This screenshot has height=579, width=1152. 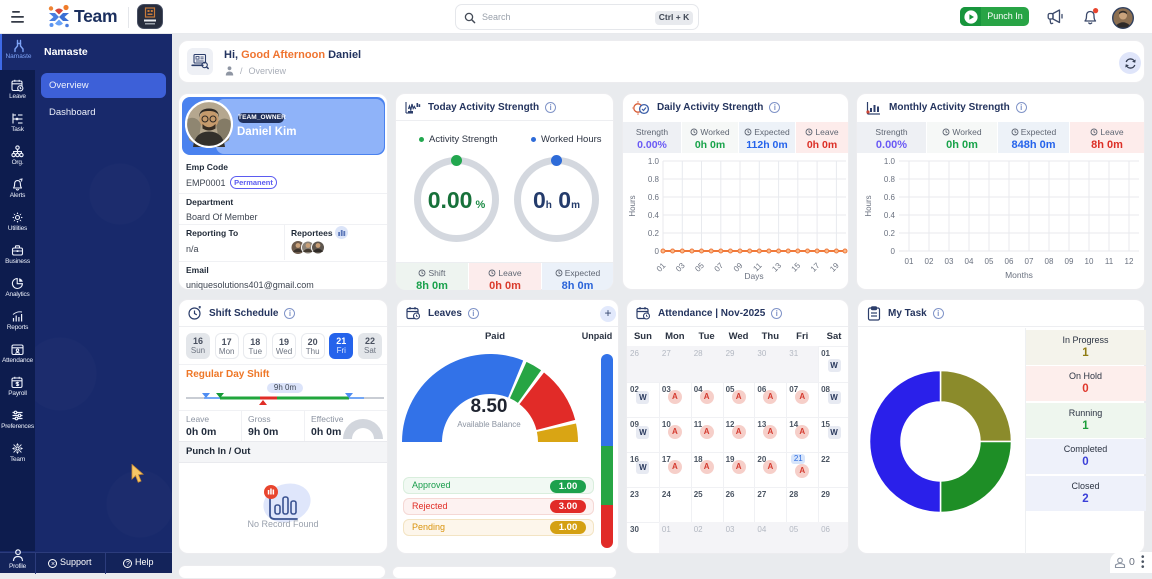 What do you see at coordinates (1019, 275) in the screenshot?
I see `svg-text: Months` at bounding box center [1019, 275].